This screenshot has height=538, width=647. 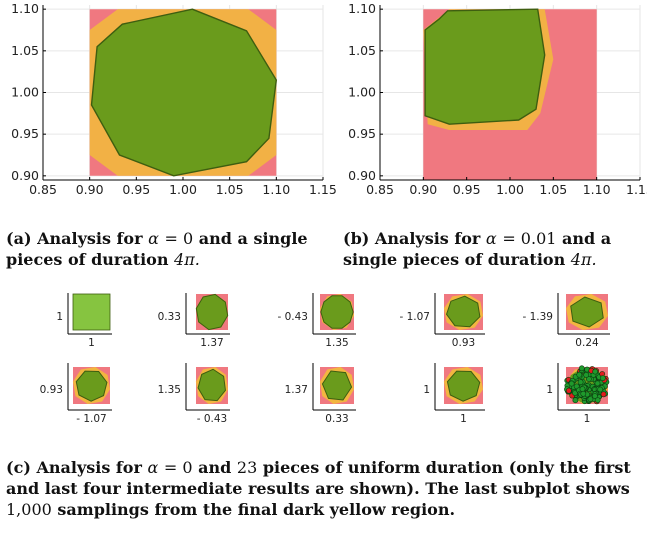 I want to click on x-label: - 0.43, so click(x=212, y=419).